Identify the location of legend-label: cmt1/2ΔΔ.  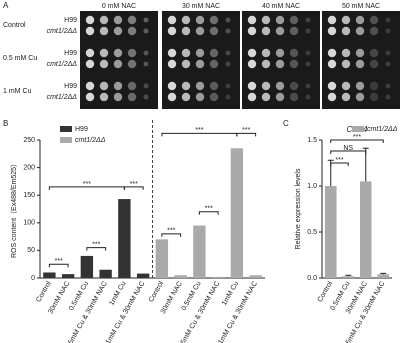
(90, 140).